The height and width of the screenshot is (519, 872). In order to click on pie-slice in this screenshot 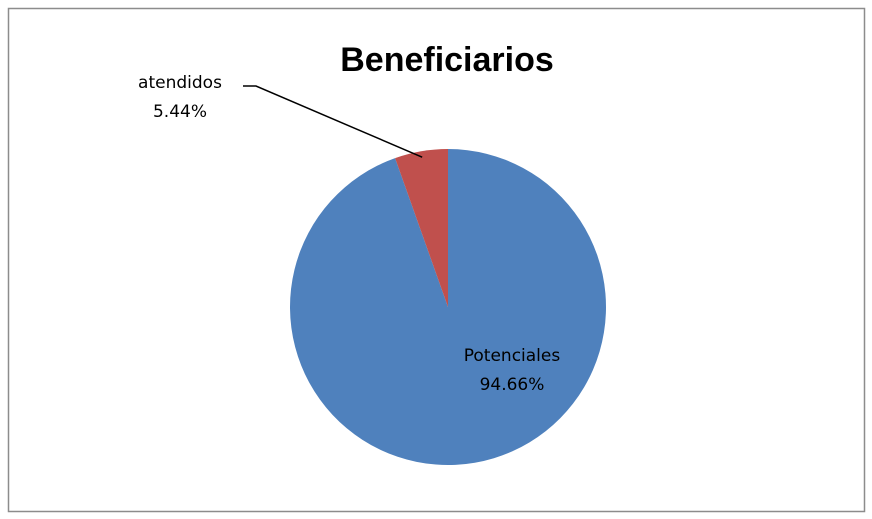, I will do `click(421, 228)`.